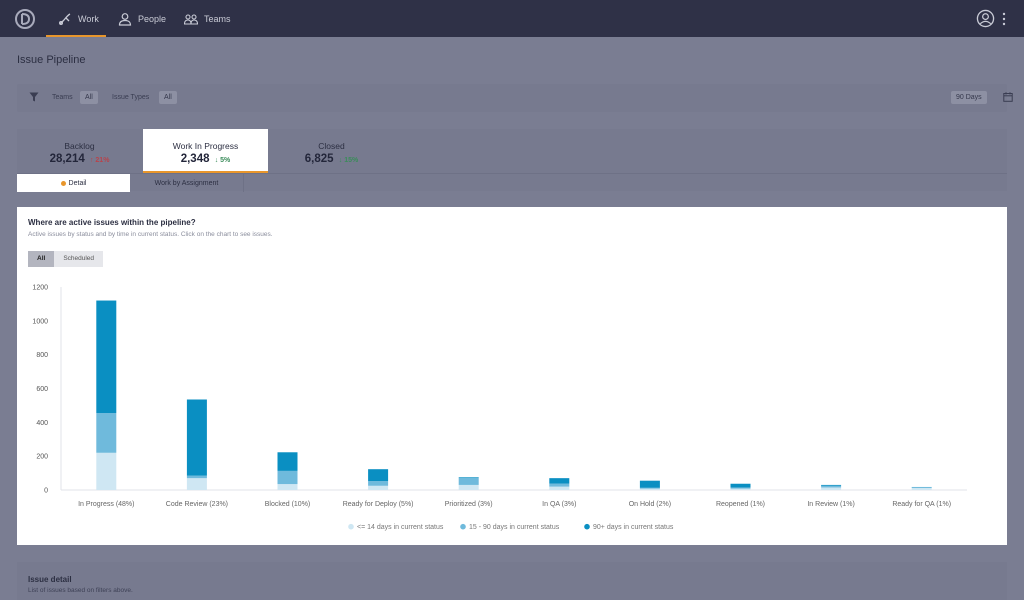 Image resolution: width=1024 pixels, height=600 pixels. What do you see at coordinates (921, 504) in the screenshot?
I see `x-tick-label: Ready for QA (1%)` at bounding box center [921, 504].